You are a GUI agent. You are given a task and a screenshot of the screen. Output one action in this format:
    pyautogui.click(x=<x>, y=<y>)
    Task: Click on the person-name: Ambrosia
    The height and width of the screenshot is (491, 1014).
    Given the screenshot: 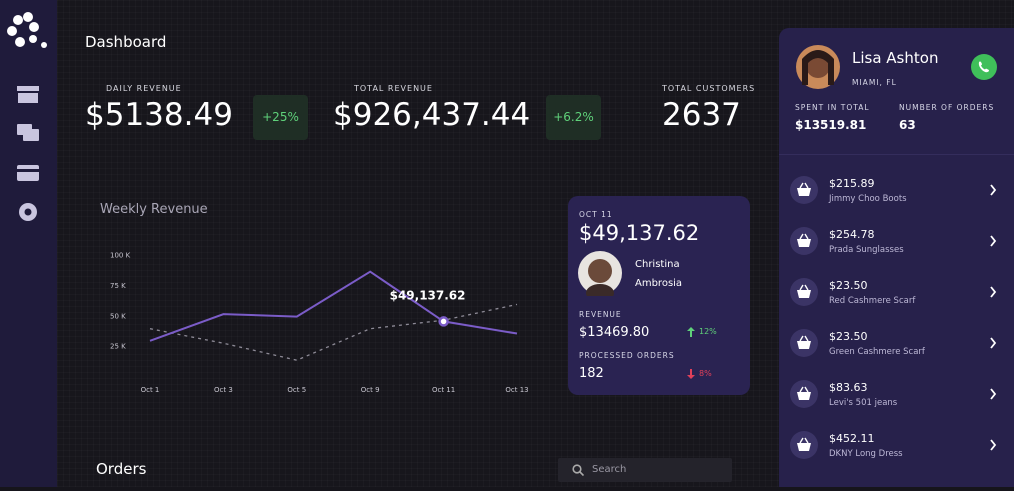 What is the action you would take?
    pyautogui.click(x=659, y=283)
    